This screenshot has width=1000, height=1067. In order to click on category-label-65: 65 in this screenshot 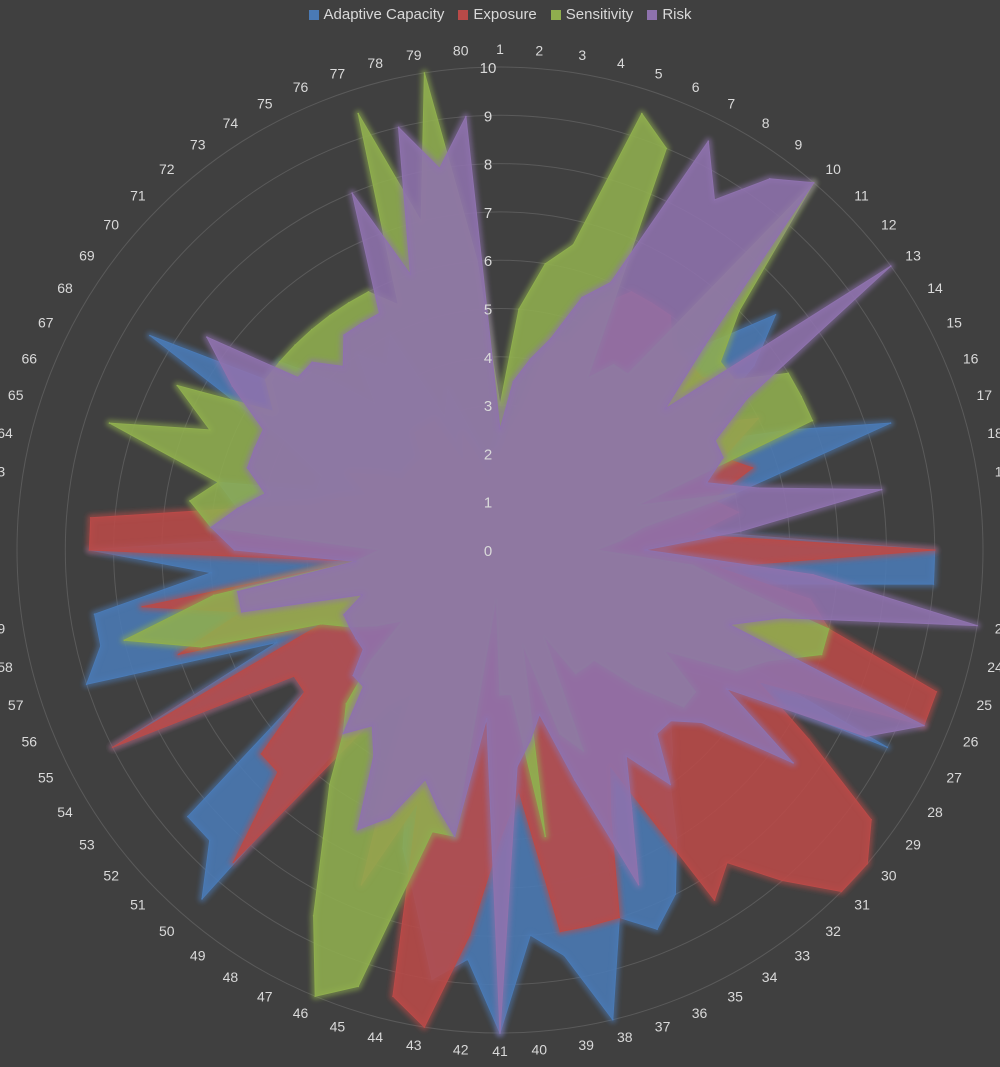, I will do `click(16, 395)`.